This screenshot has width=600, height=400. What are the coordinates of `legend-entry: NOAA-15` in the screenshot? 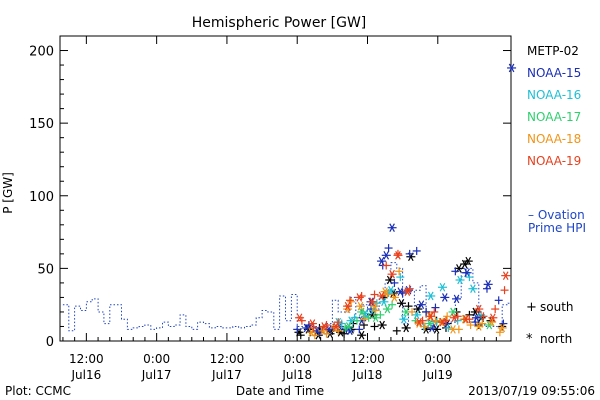 It's located at (554, 73).